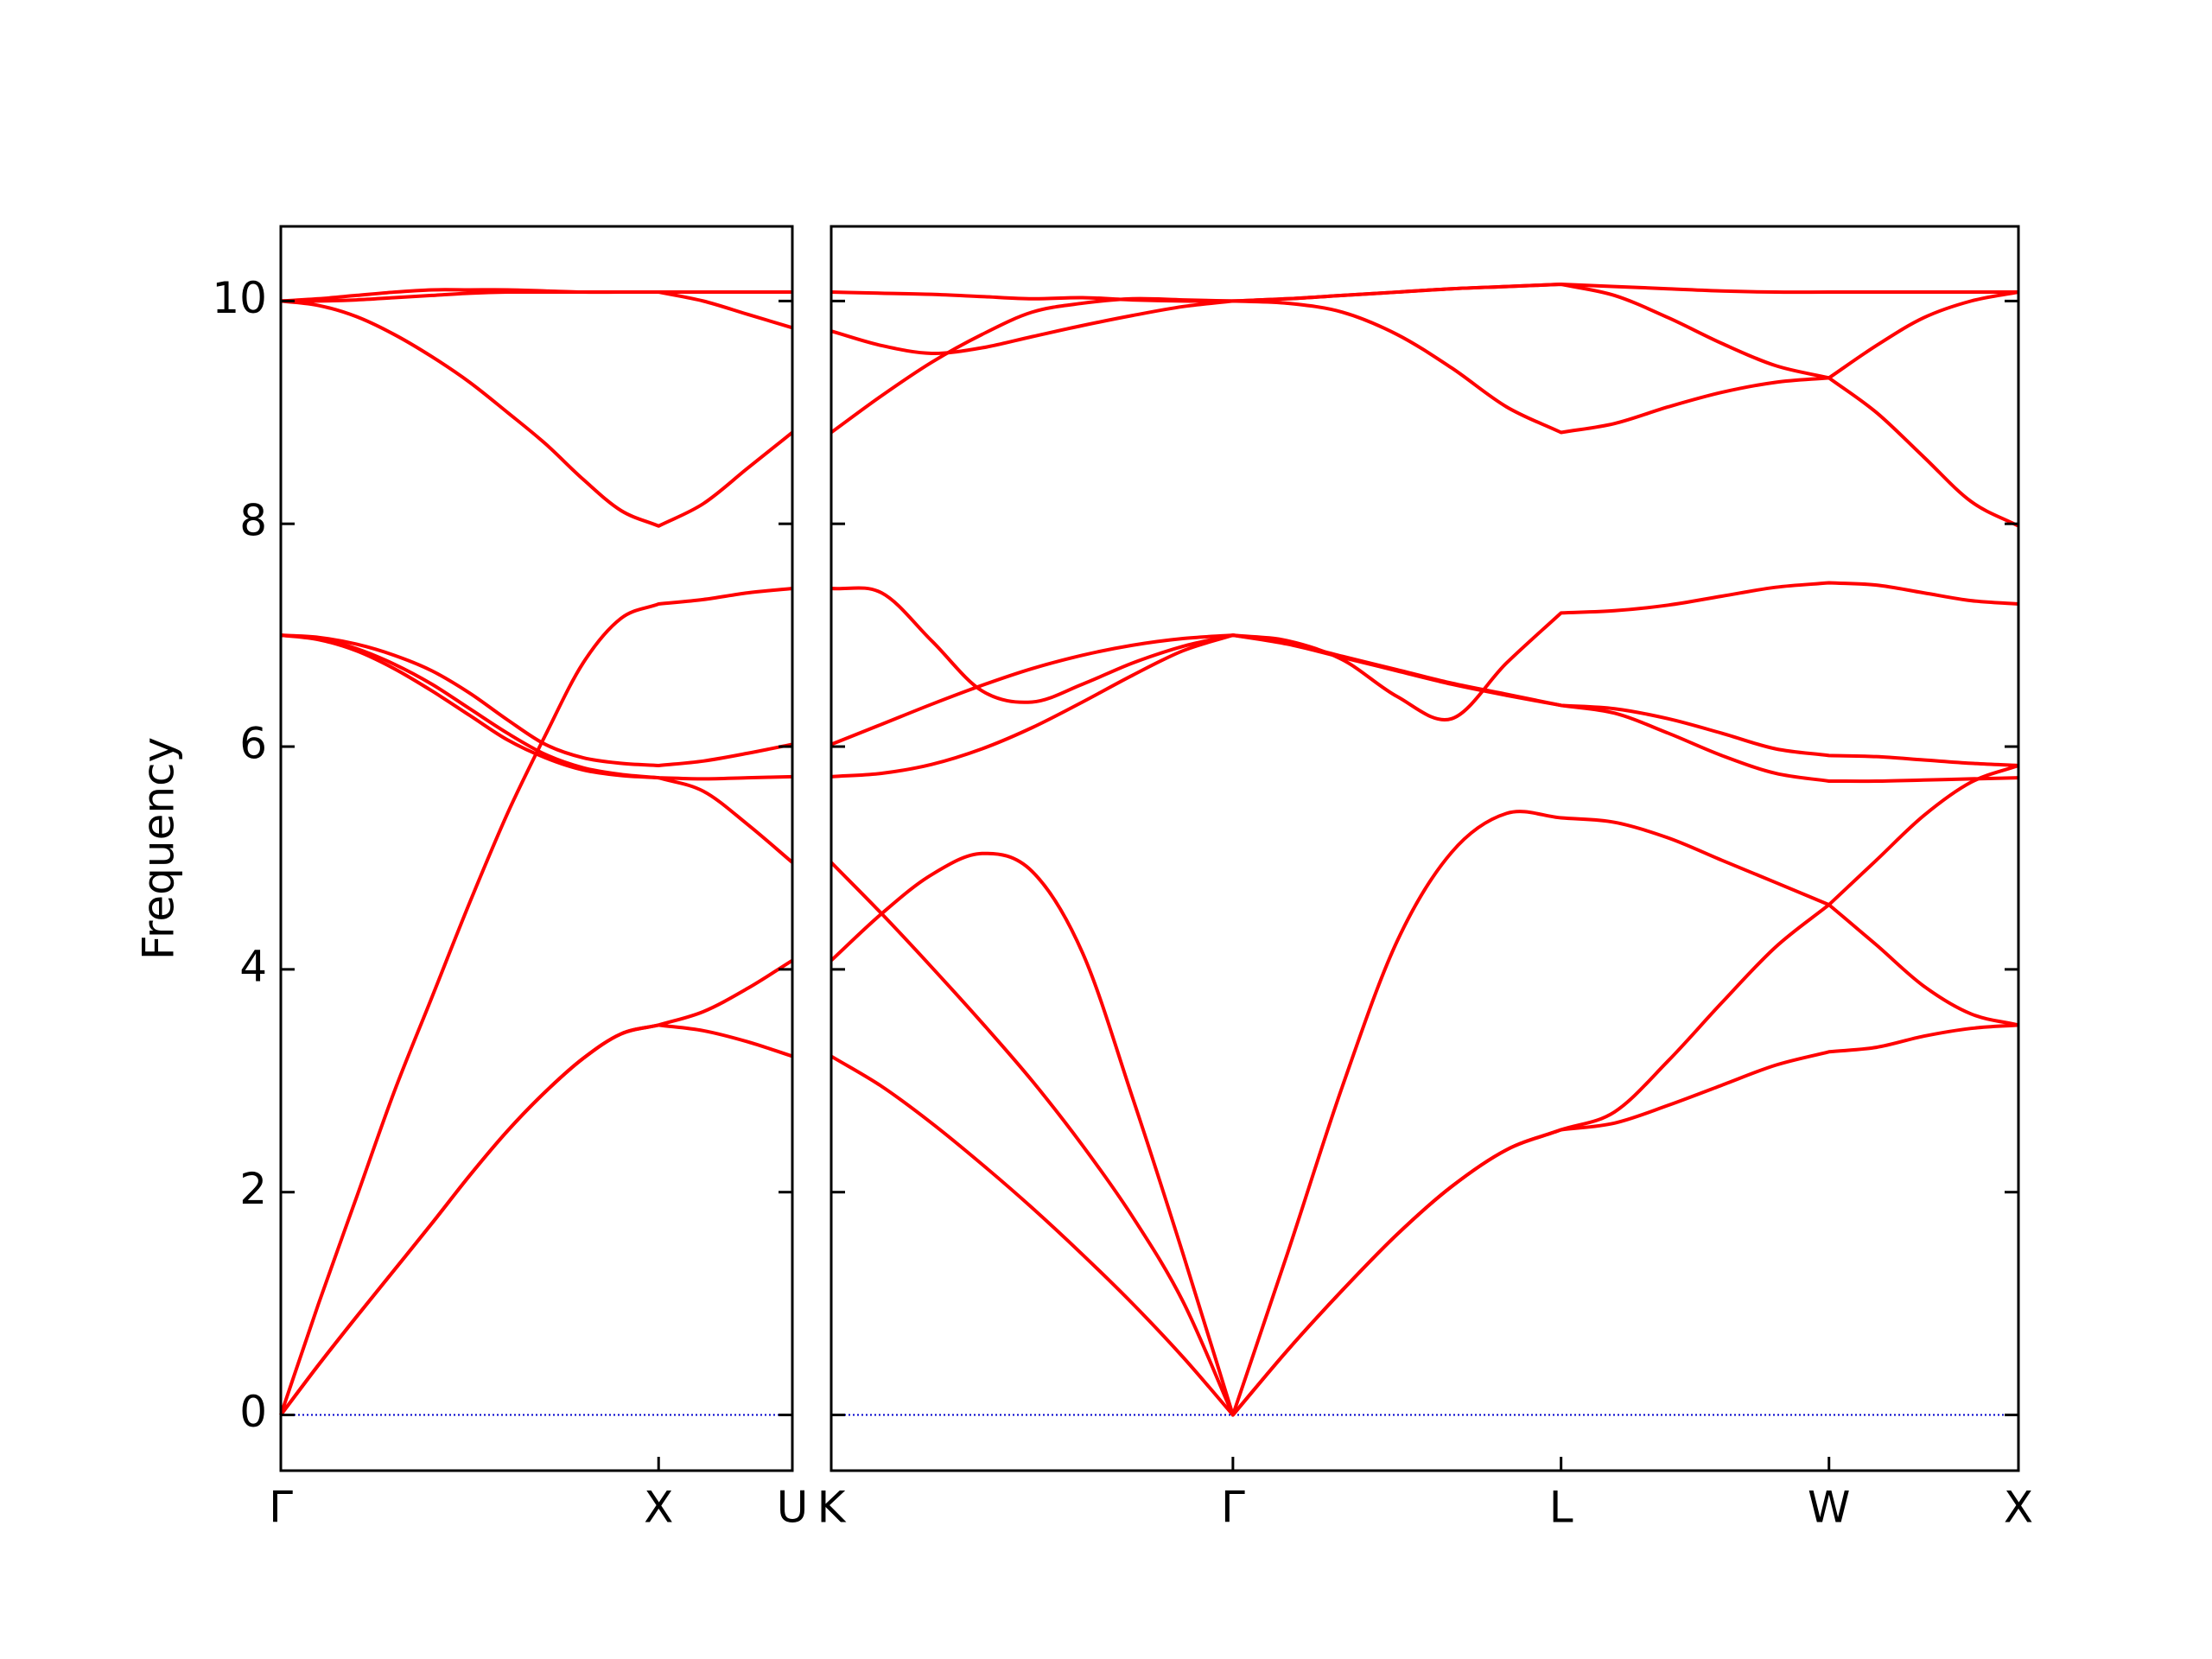 This screenshot has height=1659, width=2212. What do you see at coordinates (1829, 1508) in the screenshot?
I see `x-tick-label: W` at bounding box center [1829, 1508].